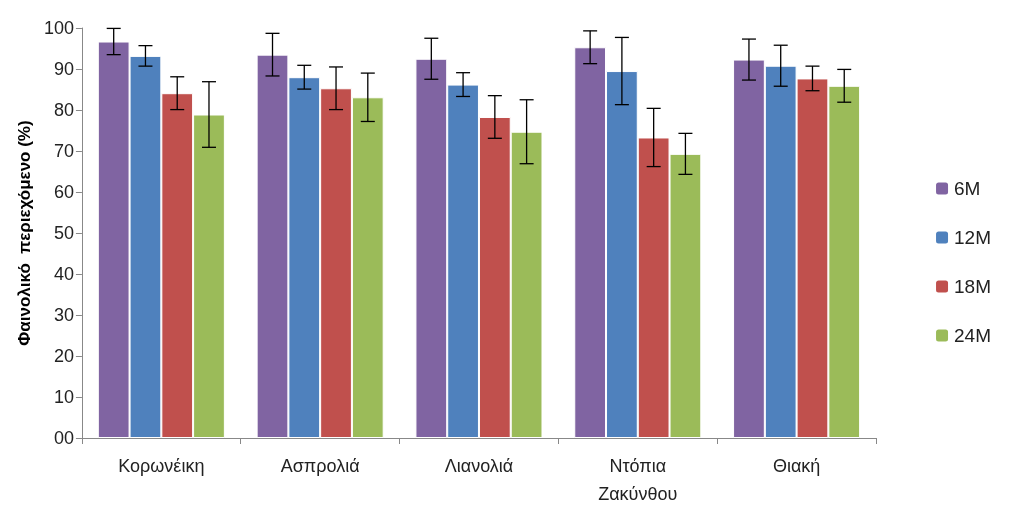 This screenshot has height=524, width=1024. I want to click on x-tick-label: Θιακή, so click(796, 466).